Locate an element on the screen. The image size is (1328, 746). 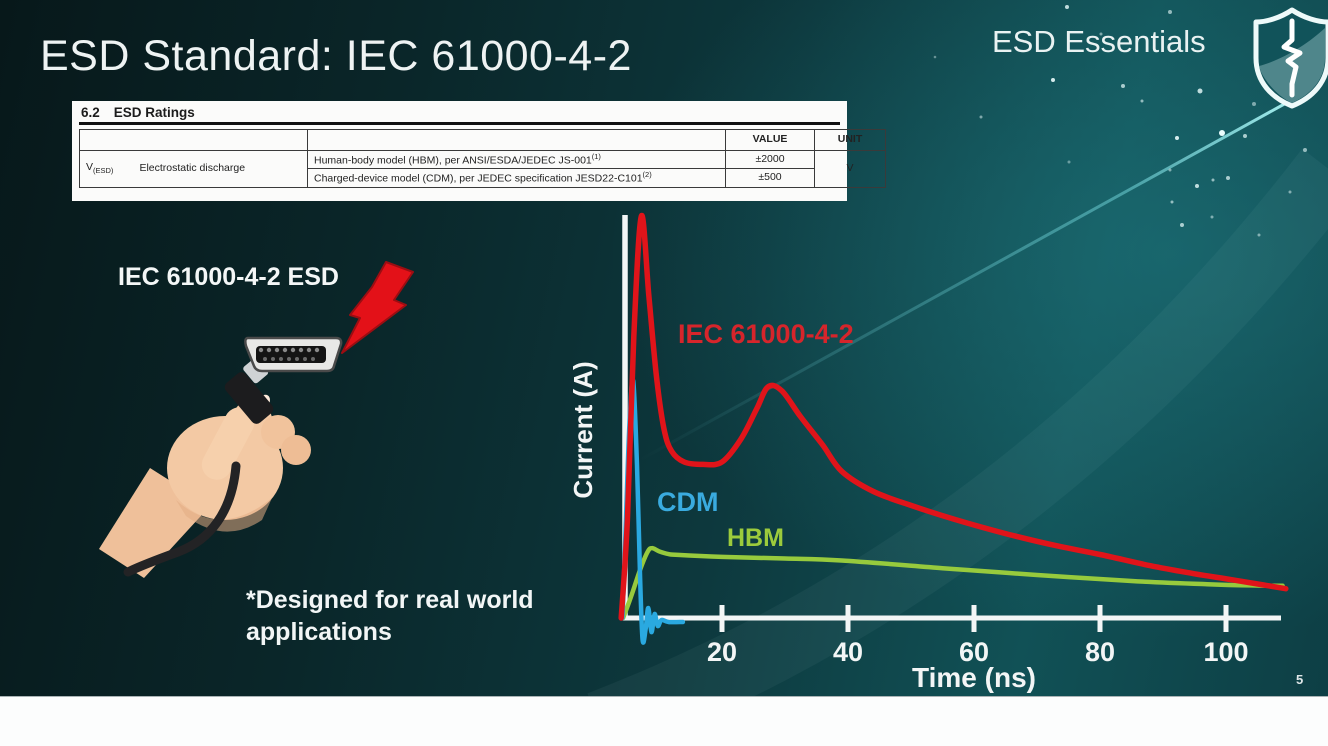
hdmi-connector-slot is located at coordinates (291, 354).